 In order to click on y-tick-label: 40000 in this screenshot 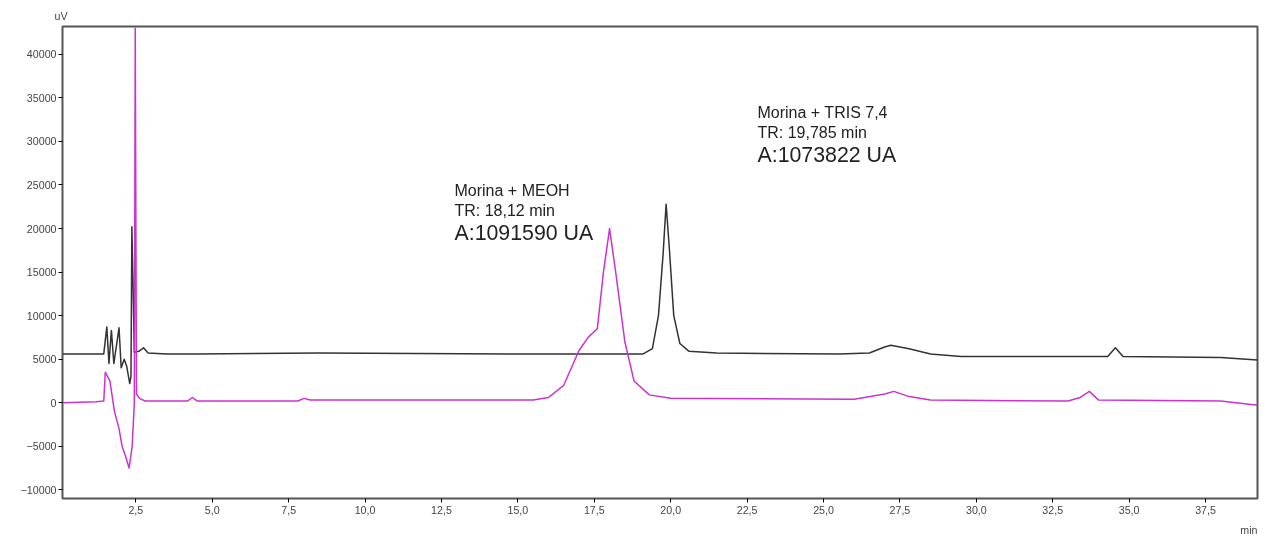, I will do `click(41, 54)`.